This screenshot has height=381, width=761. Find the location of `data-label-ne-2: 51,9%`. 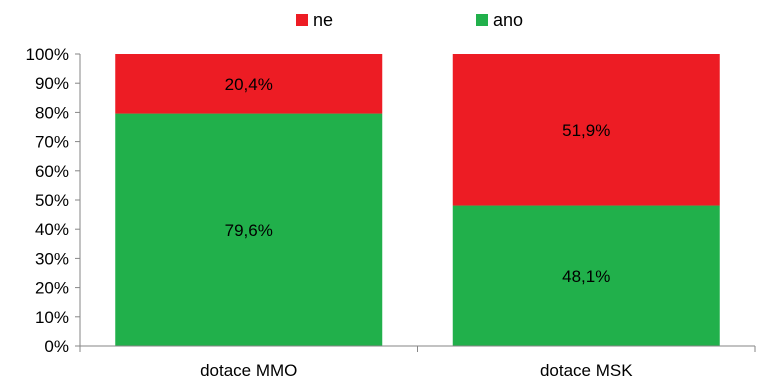

data-label-ne-2: 51,9% is located at coordinates (586, 130).